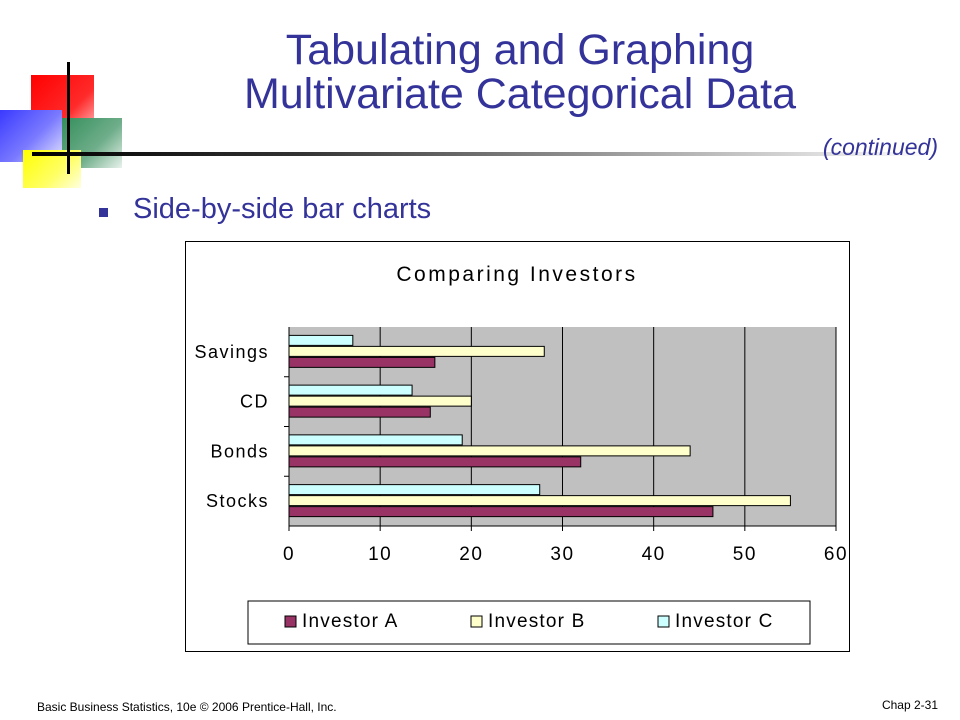 The image size is (960, 720). I want to click on decor-yellow-square, so click(52, 169).